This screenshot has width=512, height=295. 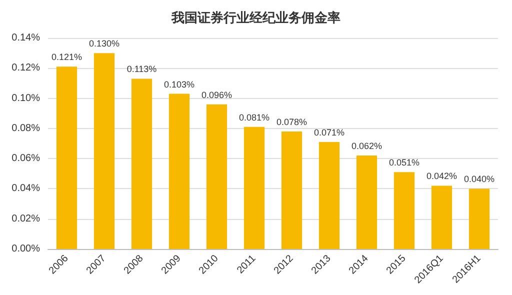 I want to click on data-label: 0.081%, so click(x=254, y=117).